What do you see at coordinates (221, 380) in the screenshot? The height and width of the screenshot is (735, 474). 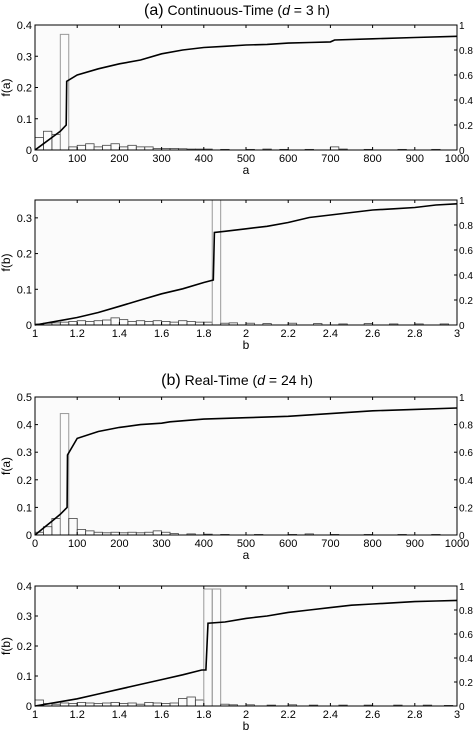 I see `section-b-title-main: Real-Time (` at bounding box center [221, 380].